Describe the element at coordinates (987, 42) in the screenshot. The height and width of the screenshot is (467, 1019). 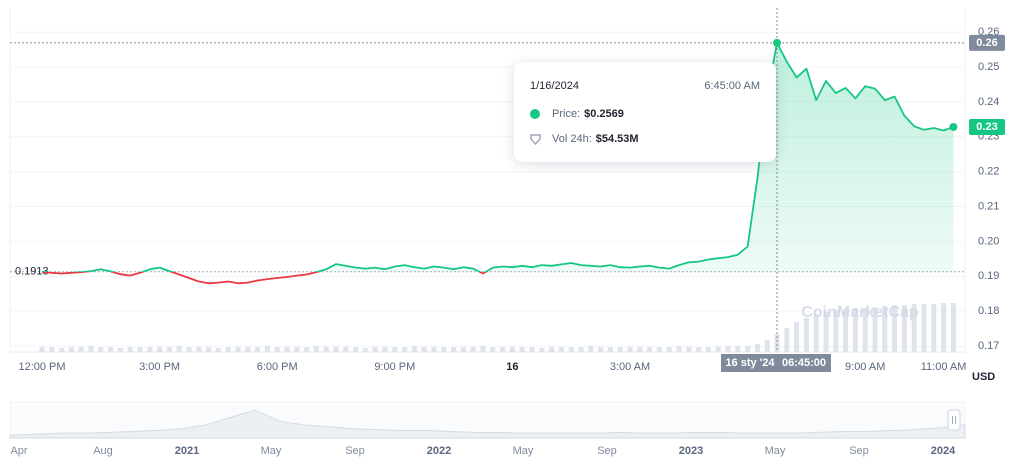
I see `crosshair-y-badge` at that location.